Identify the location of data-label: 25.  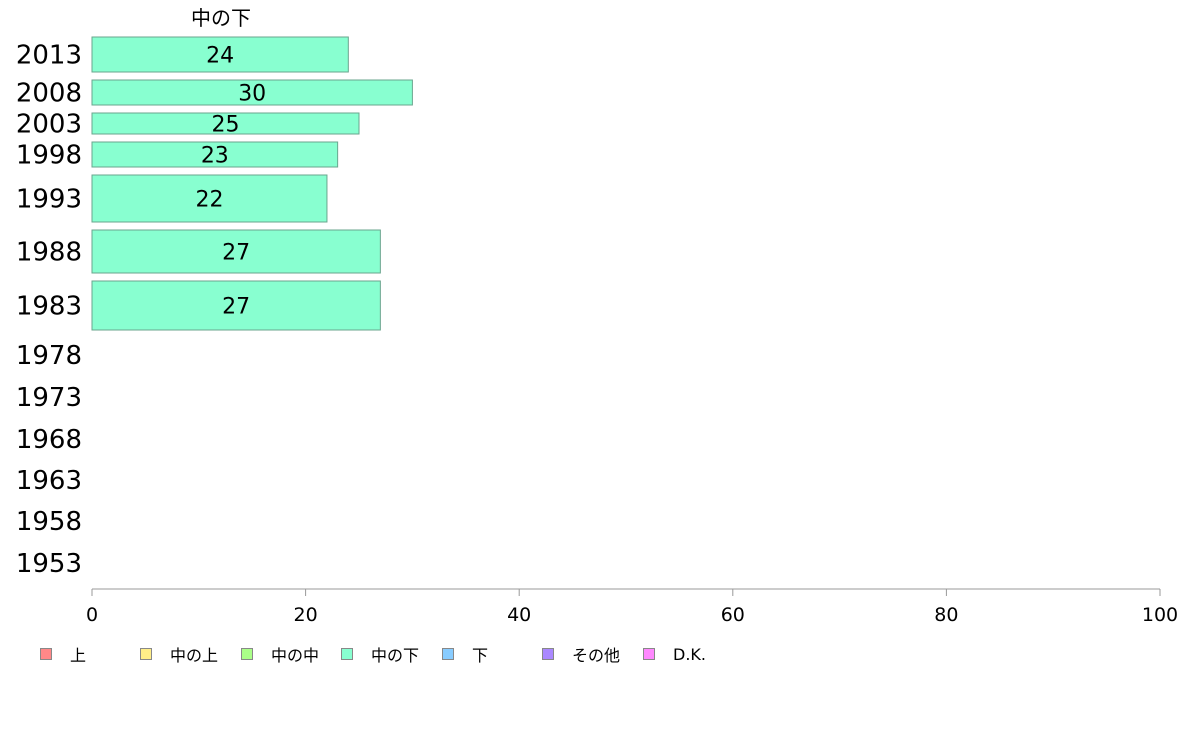
(226, 125).